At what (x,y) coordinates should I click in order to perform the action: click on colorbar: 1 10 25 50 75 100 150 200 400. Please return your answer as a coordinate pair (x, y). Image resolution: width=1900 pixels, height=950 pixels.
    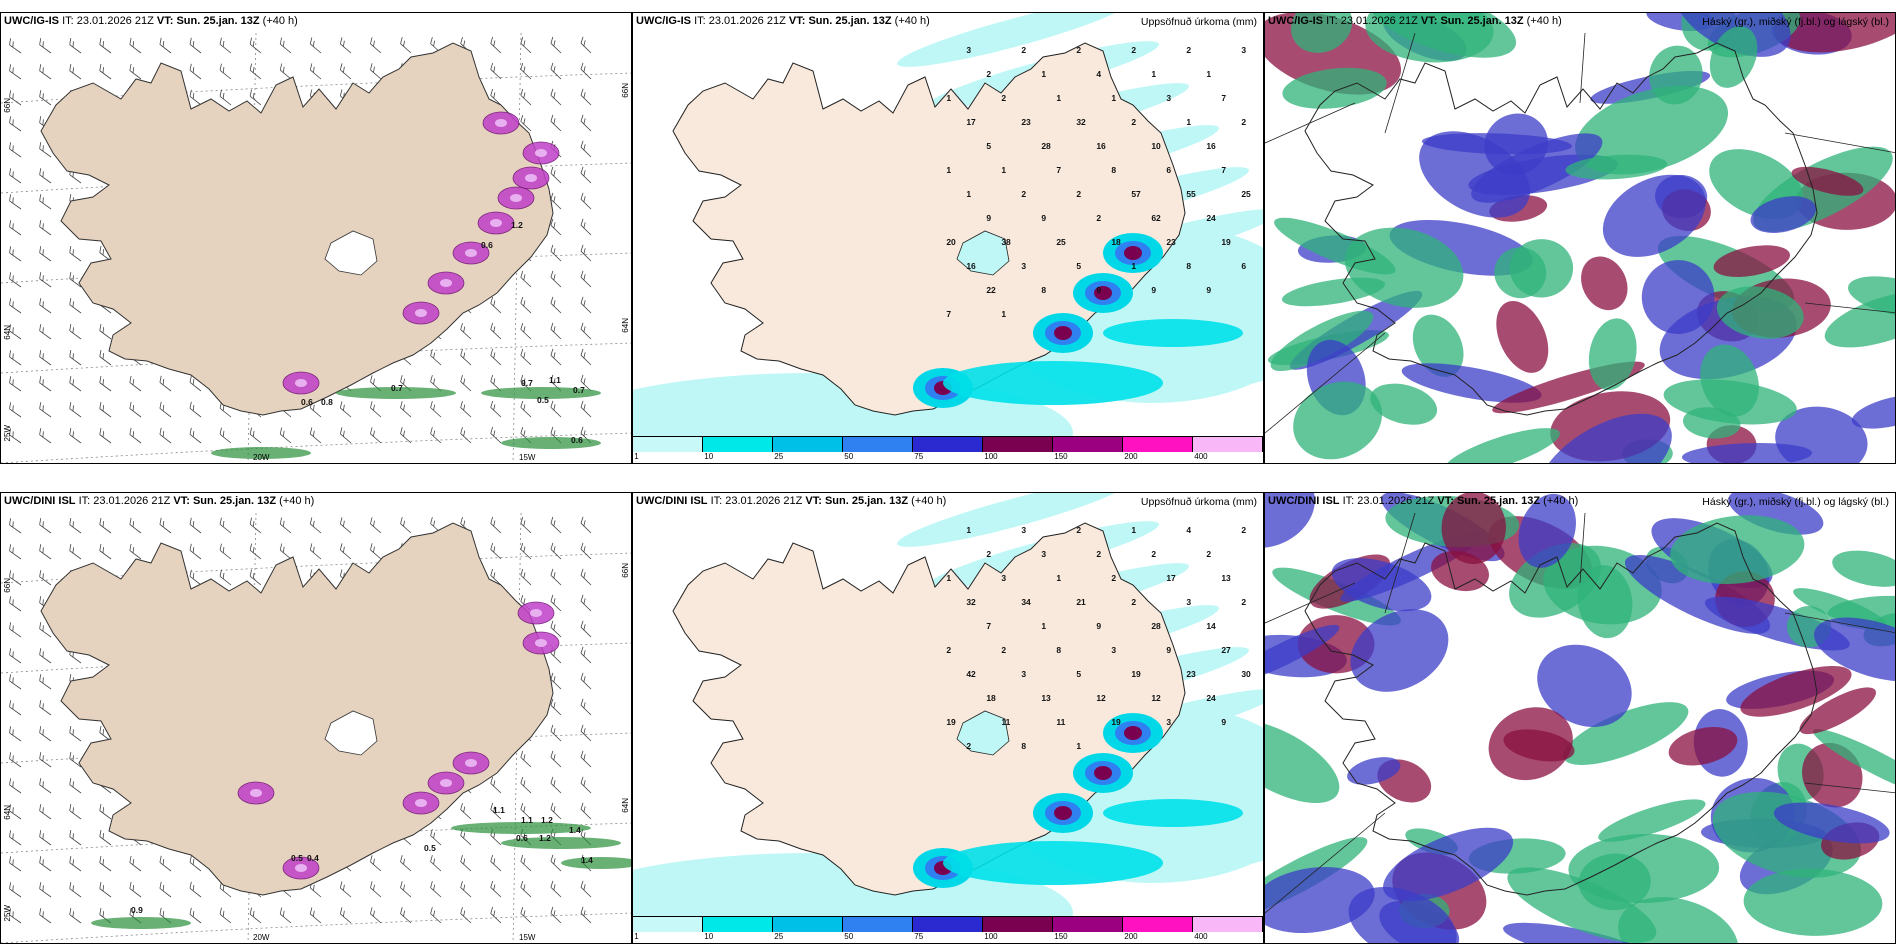
    Looking at the image, I should click on (948, 449).